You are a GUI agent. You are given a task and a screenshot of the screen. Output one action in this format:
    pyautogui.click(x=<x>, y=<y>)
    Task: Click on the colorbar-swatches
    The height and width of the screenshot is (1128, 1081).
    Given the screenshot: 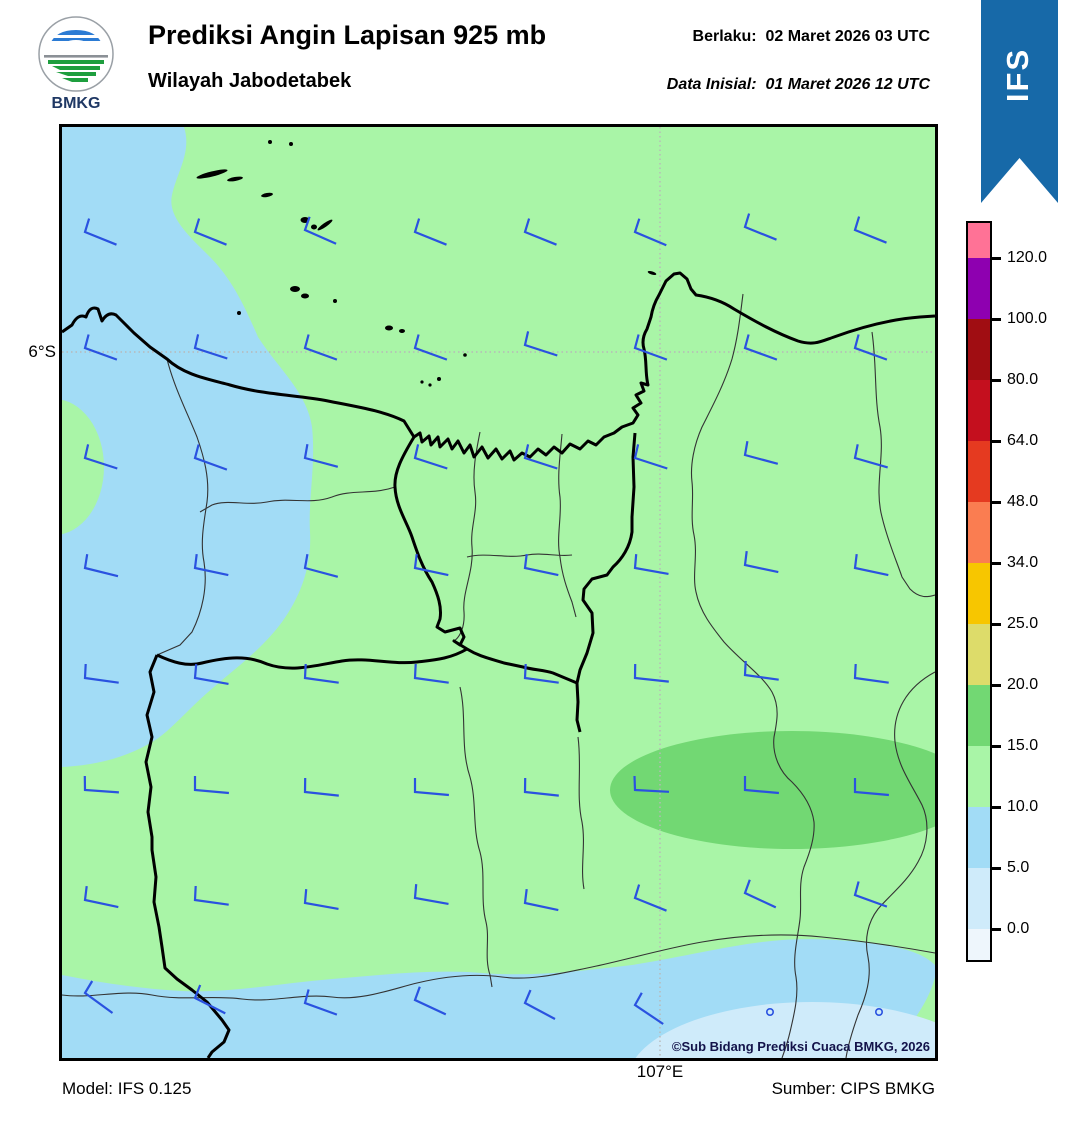 What is the action you would take?
    pyautogui.click(x=979, y=591)
    